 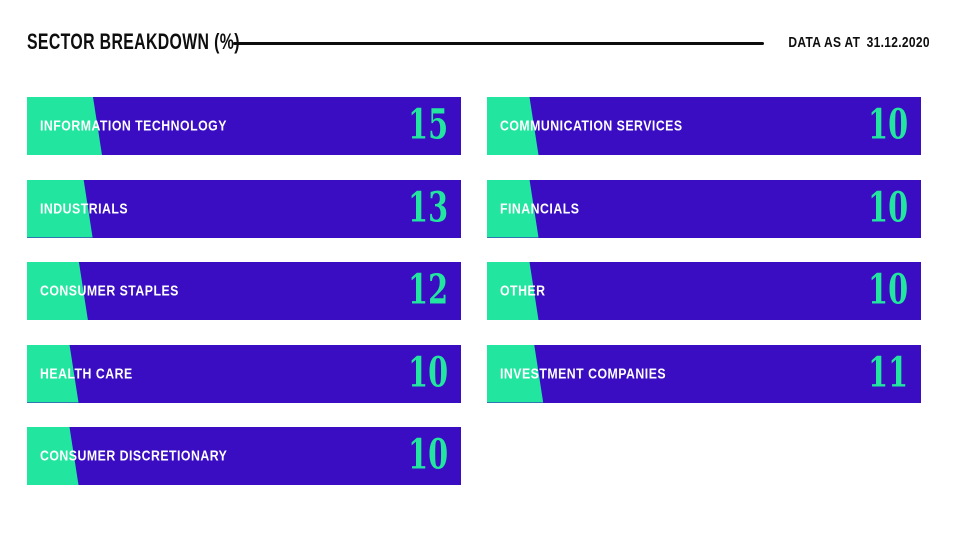 What do you see at coordinates (704, 126) in the screenshot?
I see `sector-bar: COMMUNICATION SERVICES 10` at bounding box center [704, 126].